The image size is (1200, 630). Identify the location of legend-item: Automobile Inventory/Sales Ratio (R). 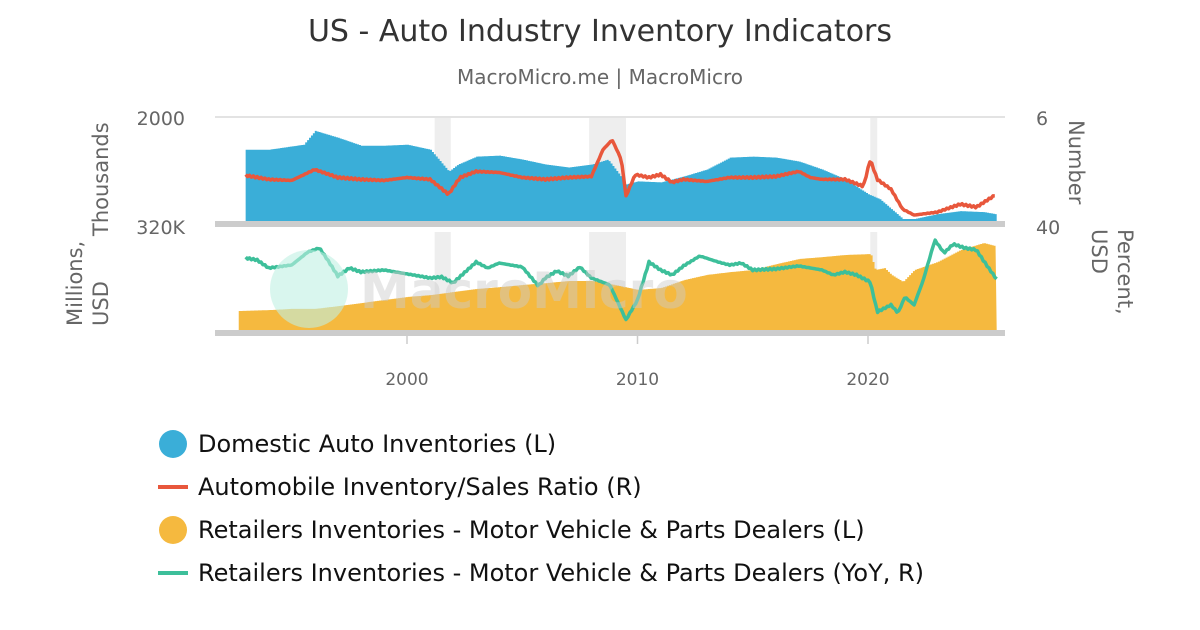
(541, 486).